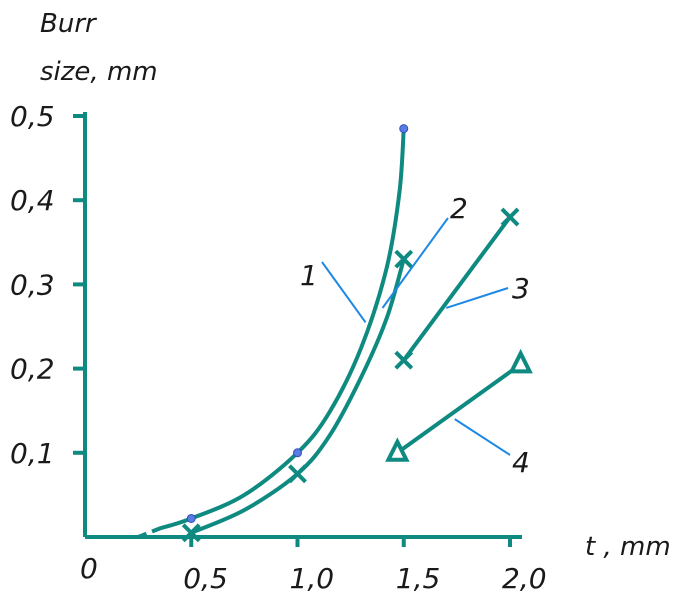 The height and width of the screenshot is (595, 679). Describe the element at coordinates (99, 72) in the screenshot. I see `y-axis-title-line2: size, mm` at that location.